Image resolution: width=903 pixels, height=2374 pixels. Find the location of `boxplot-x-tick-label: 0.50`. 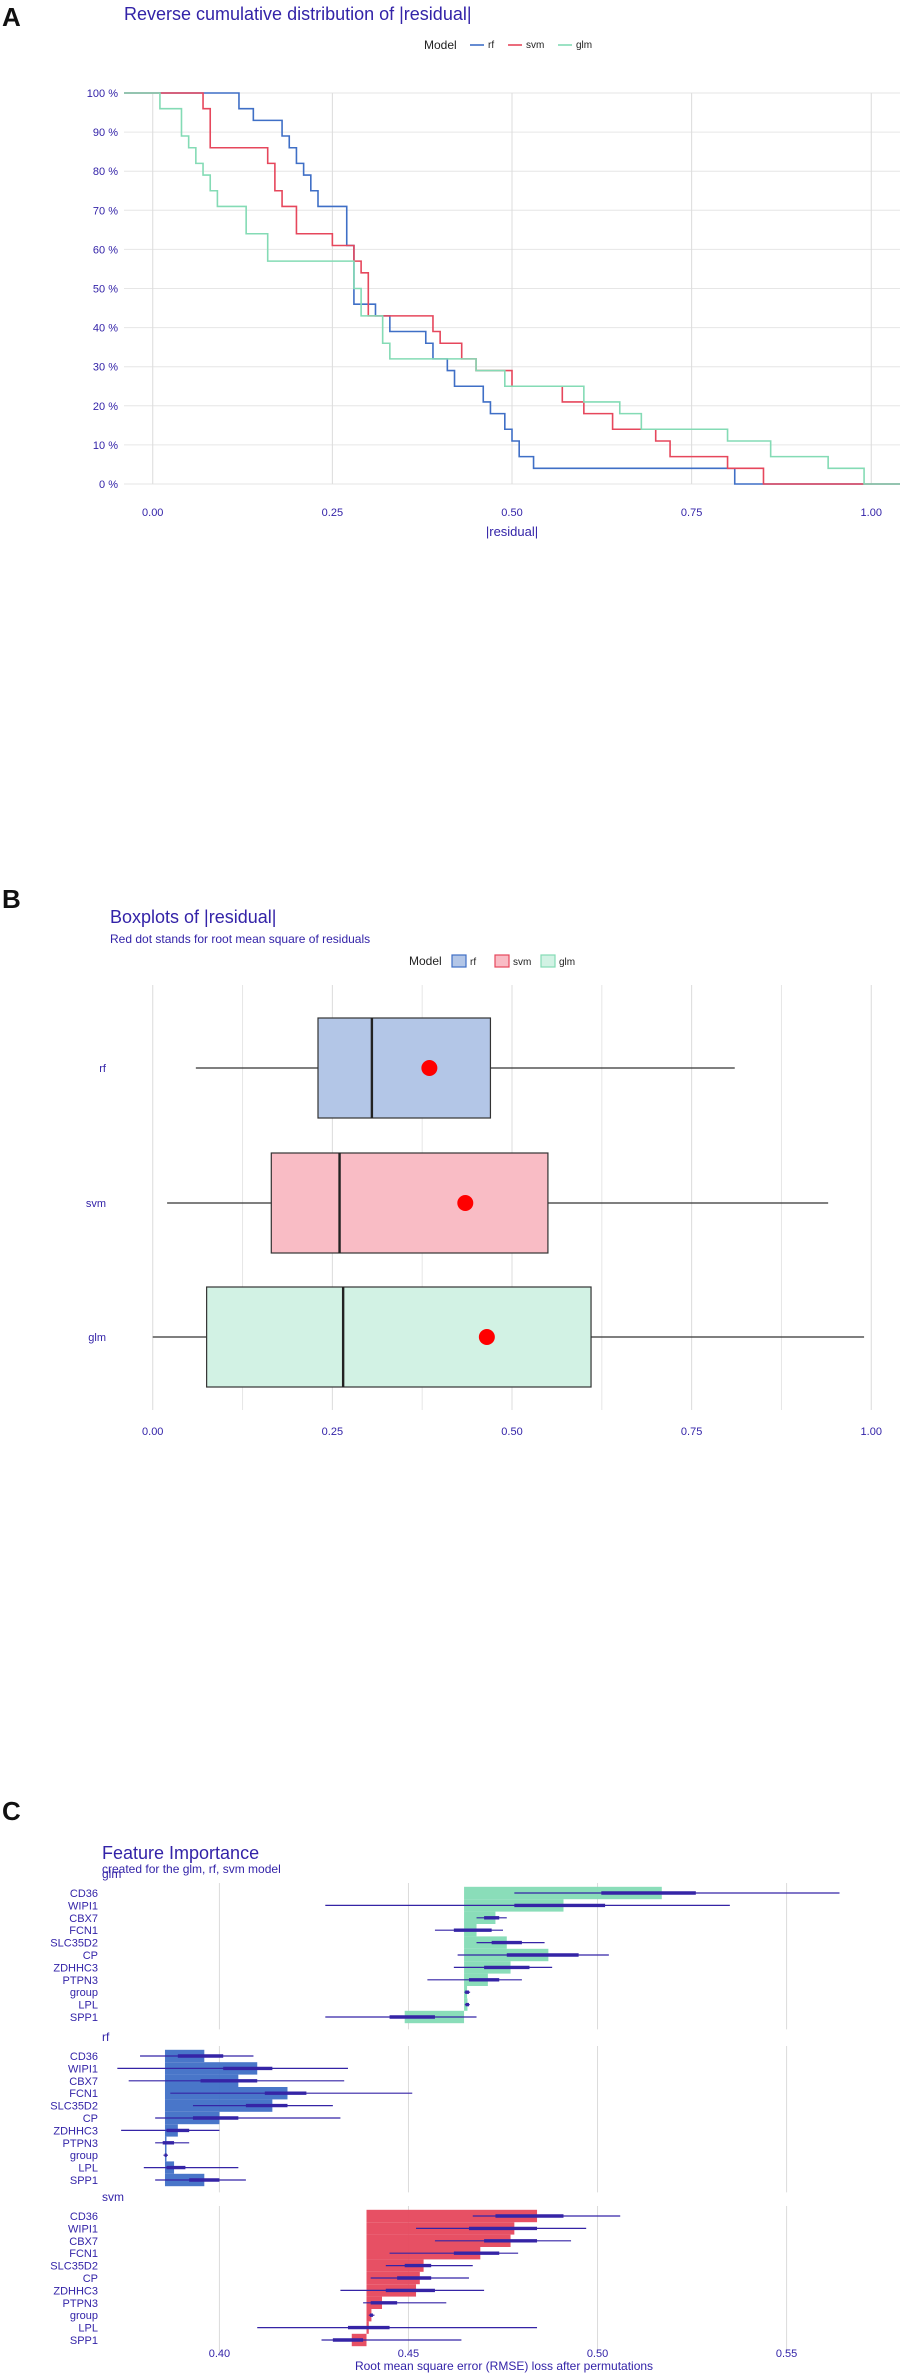

boxplot-x-tick-label: 0.50 is located at coordinates (511, 1432).